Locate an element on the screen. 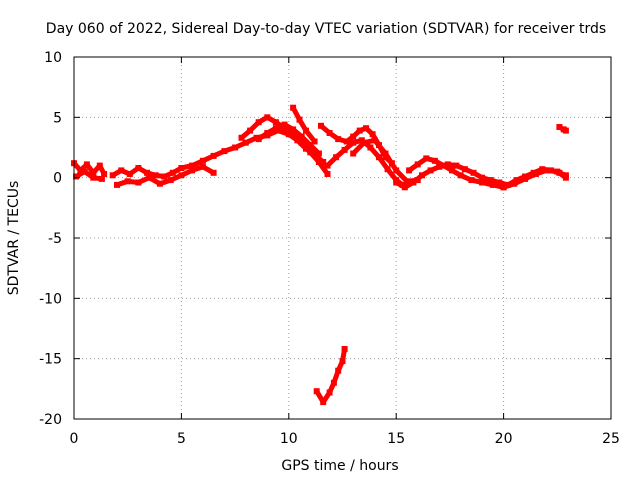  x-axis-label: GPS time / hours is located at coordinates (339, 466).